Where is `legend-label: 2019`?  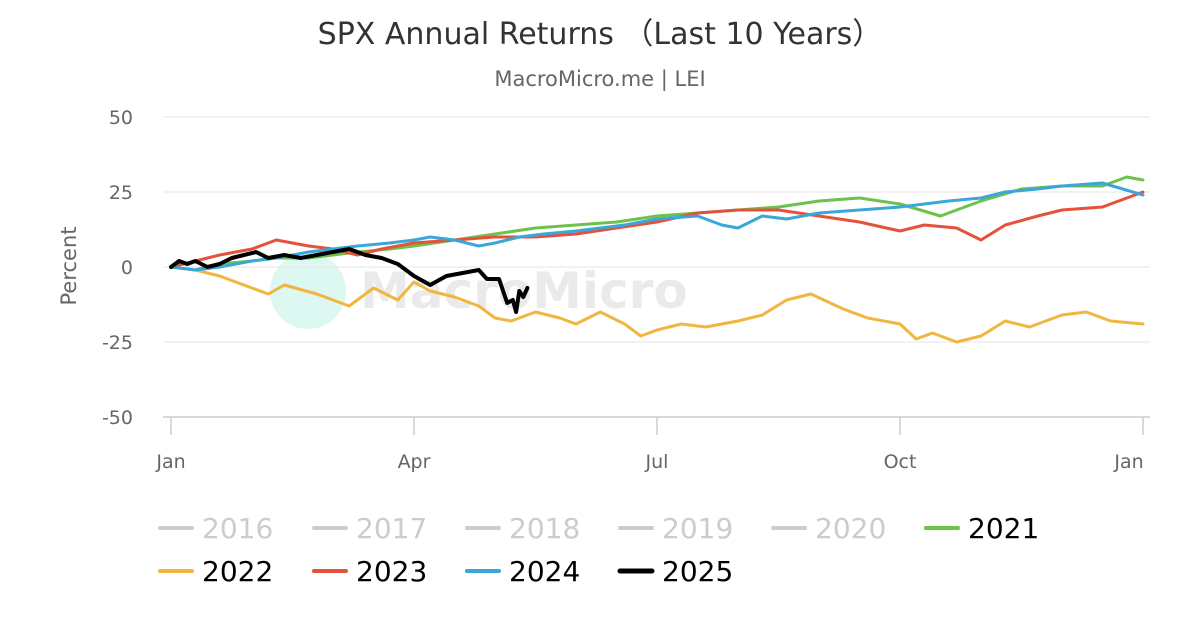
legend-label: 2019 is located at coordinates (697, 528).